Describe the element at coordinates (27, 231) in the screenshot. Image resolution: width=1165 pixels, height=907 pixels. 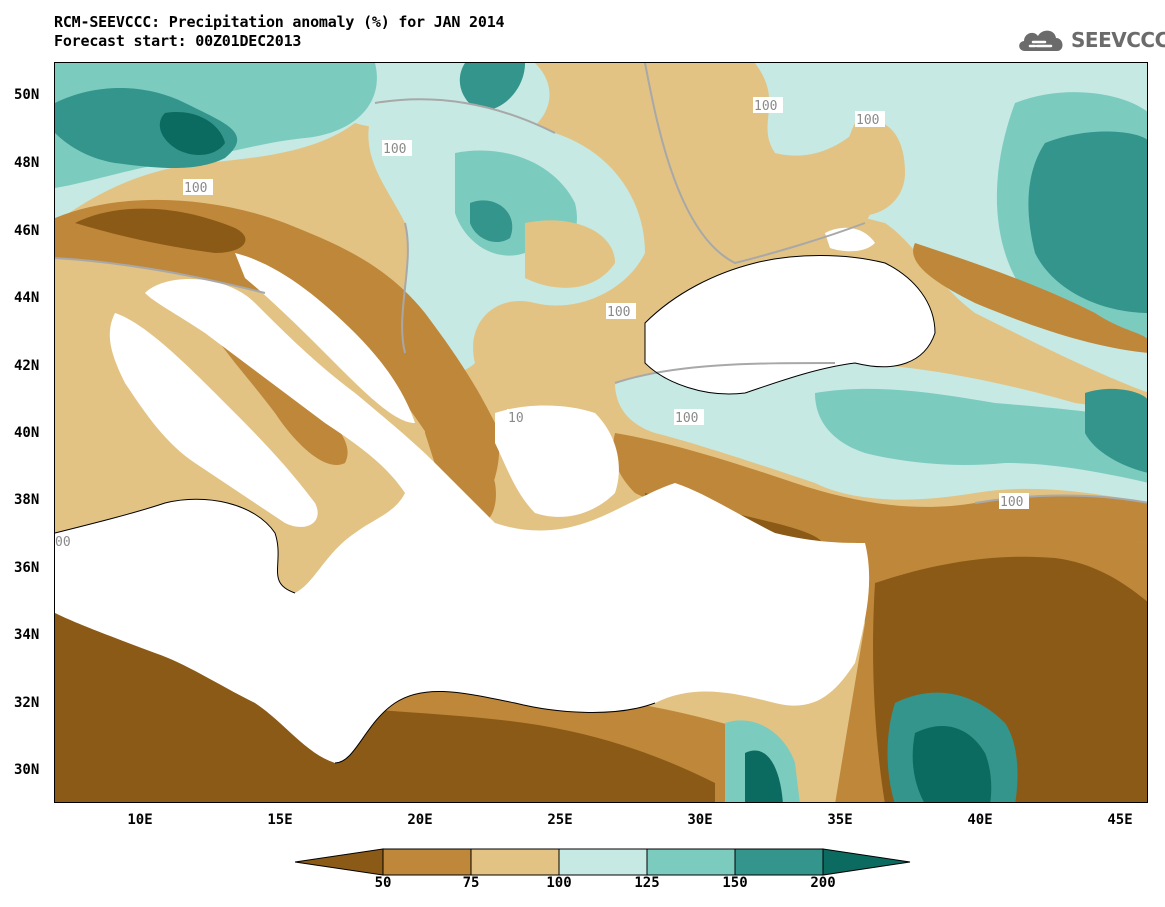
I see `lat-label: 46N` at that location.